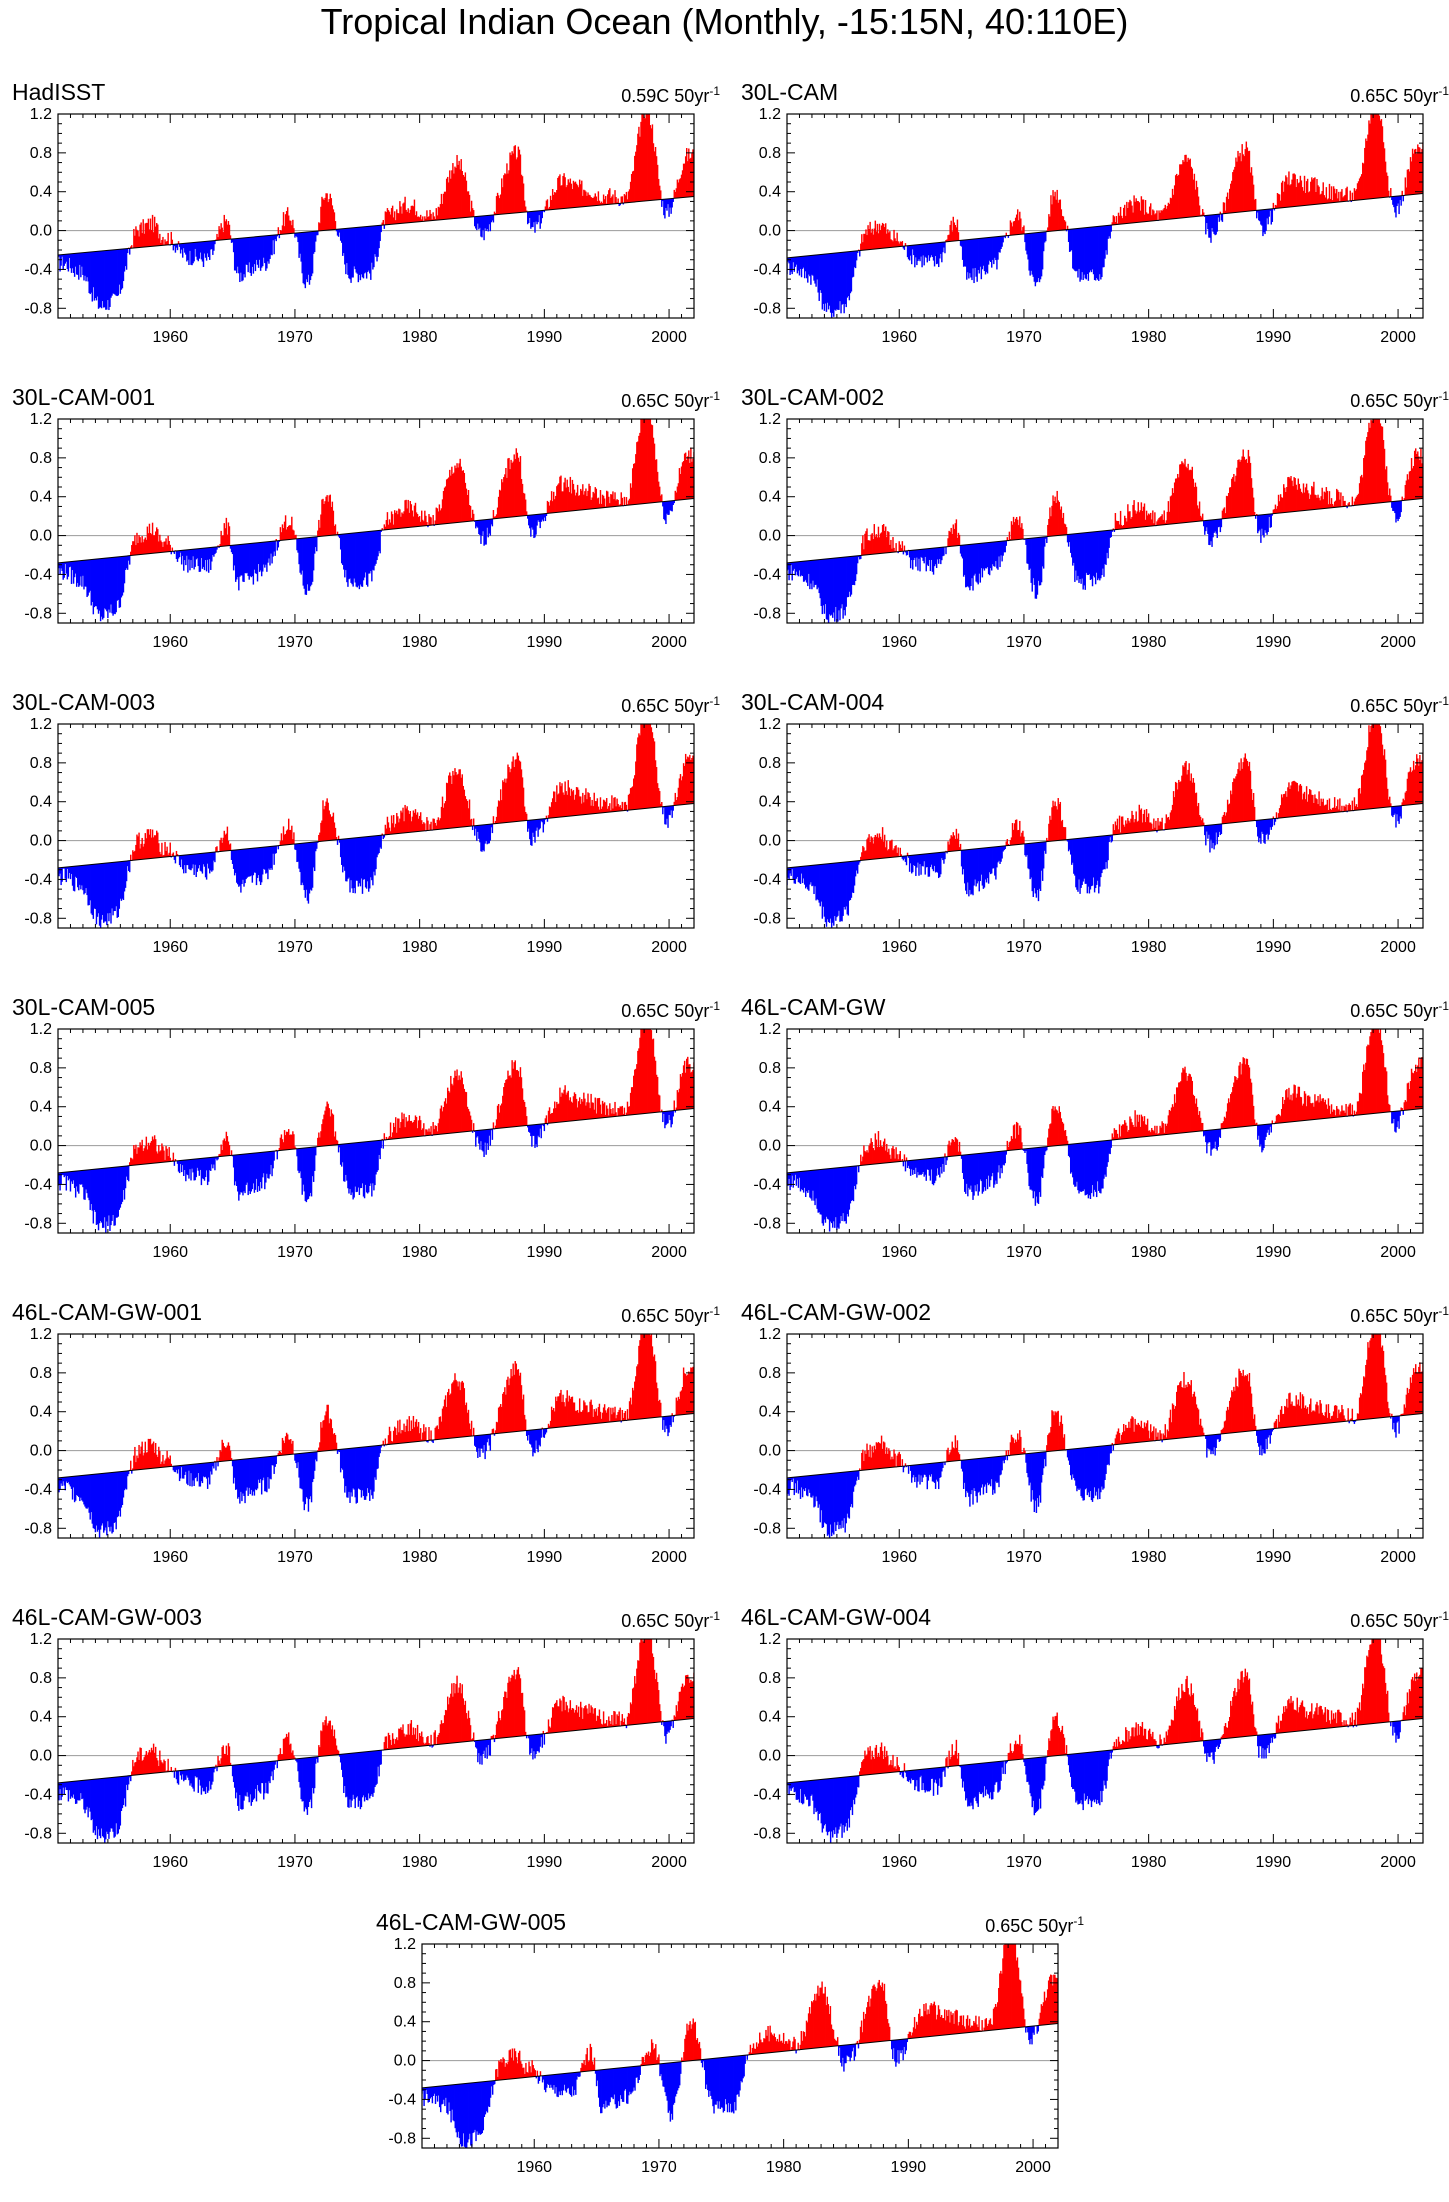 This screenshot has width=1449, height=2202. I want to click on x-tick-label: 1990, so click(1274, 642).